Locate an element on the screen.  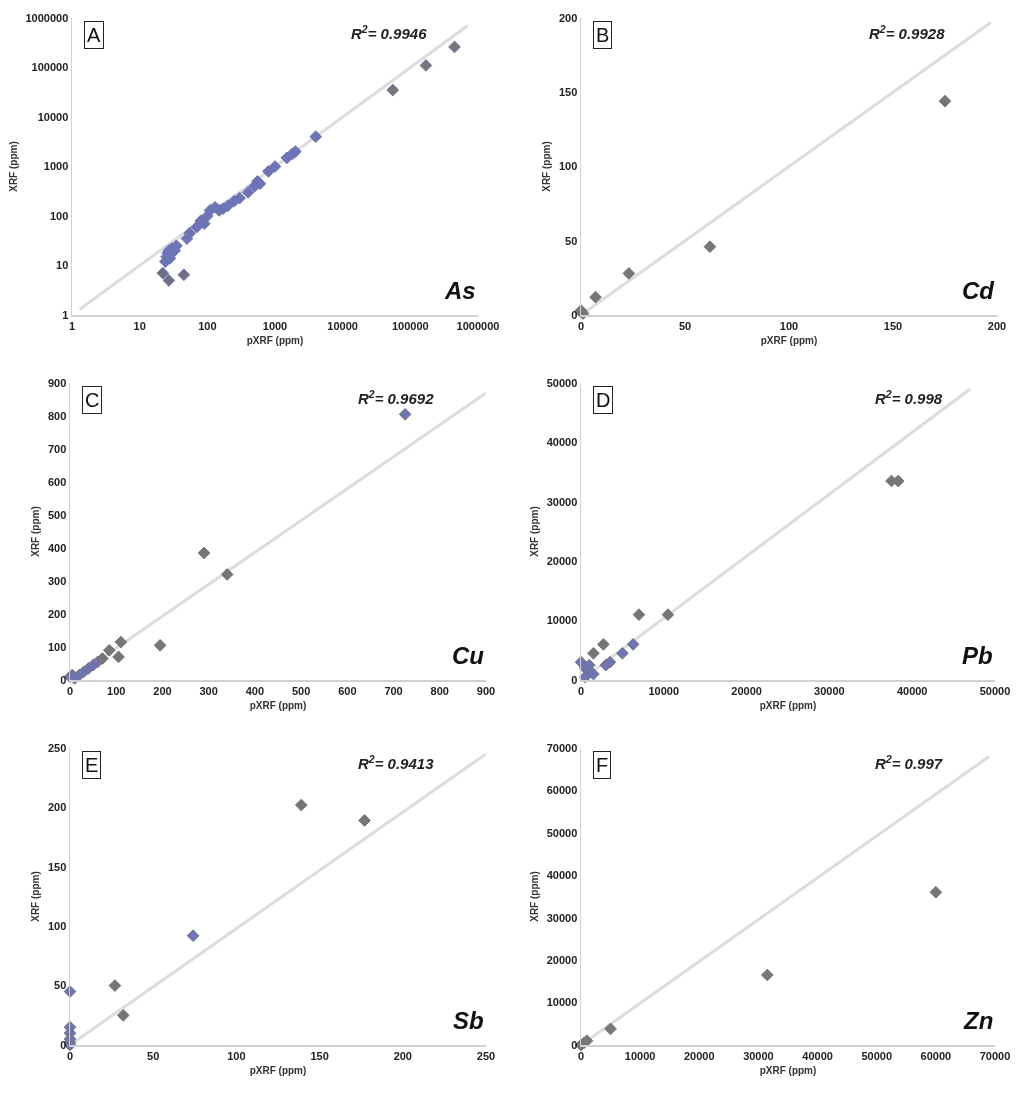
y-tick-label: 10 is located at coordinates (62, 265).